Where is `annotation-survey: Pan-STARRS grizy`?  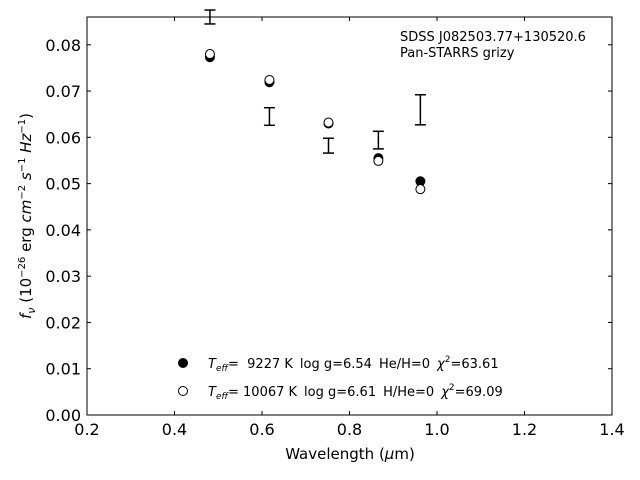
annotation-survey: Pan-STARRS grizy is located at coordinates (457, 53).